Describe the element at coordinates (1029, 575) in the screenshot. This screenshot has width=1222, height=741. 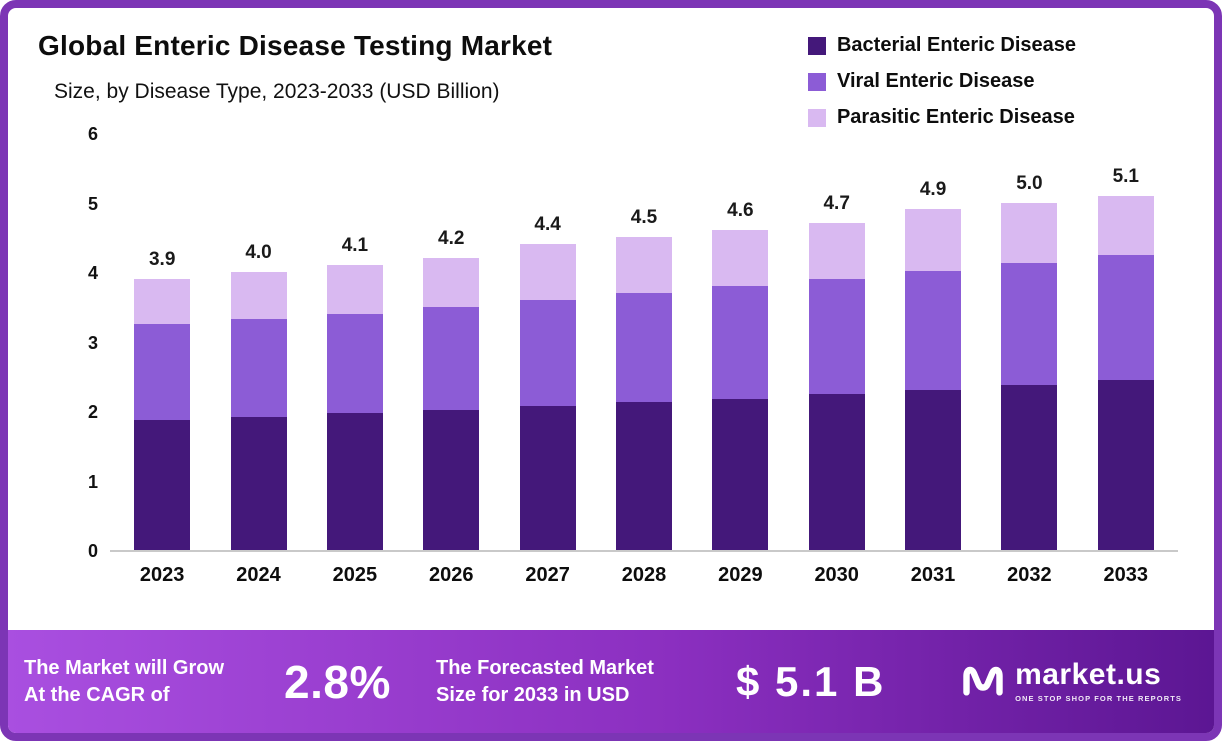
I see `x-axis-label: 2032` at that location.